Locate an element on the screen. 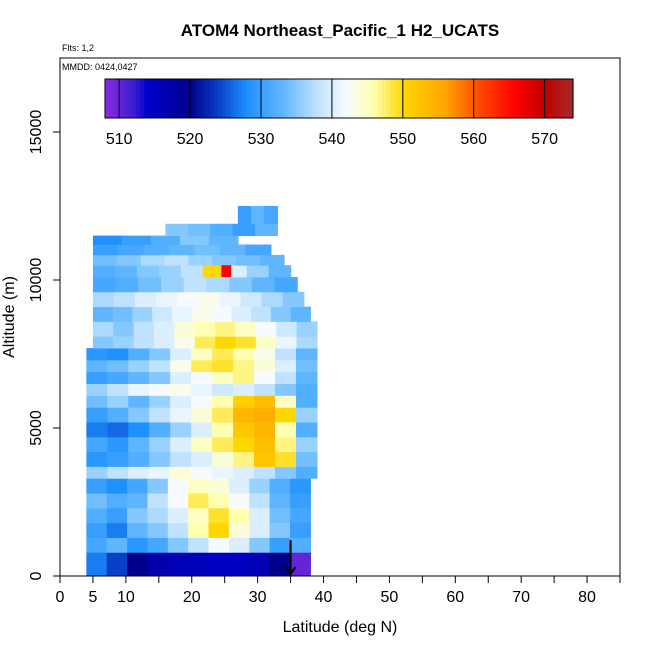 Image resolution: width=650 pixels, height=650 pixels. colorbar-tick-label: 510 is located at coordinates (119, 139).